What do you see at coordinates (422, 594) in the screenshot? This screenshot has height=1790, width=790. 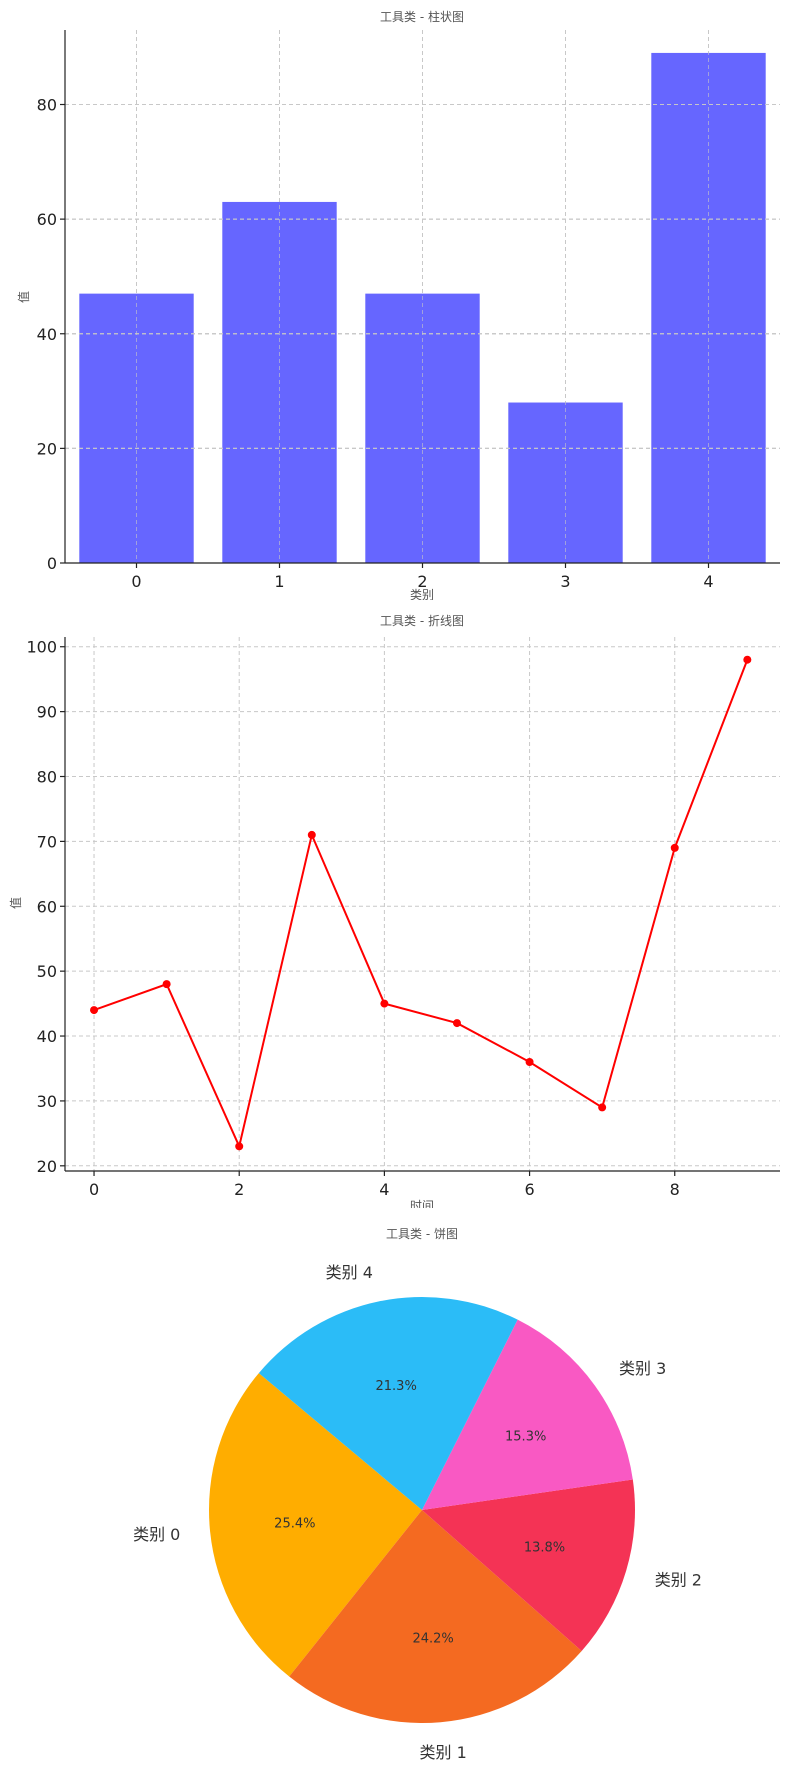 I see `bar-chart-xlabel: 类别` at bounding box center [422, 594].